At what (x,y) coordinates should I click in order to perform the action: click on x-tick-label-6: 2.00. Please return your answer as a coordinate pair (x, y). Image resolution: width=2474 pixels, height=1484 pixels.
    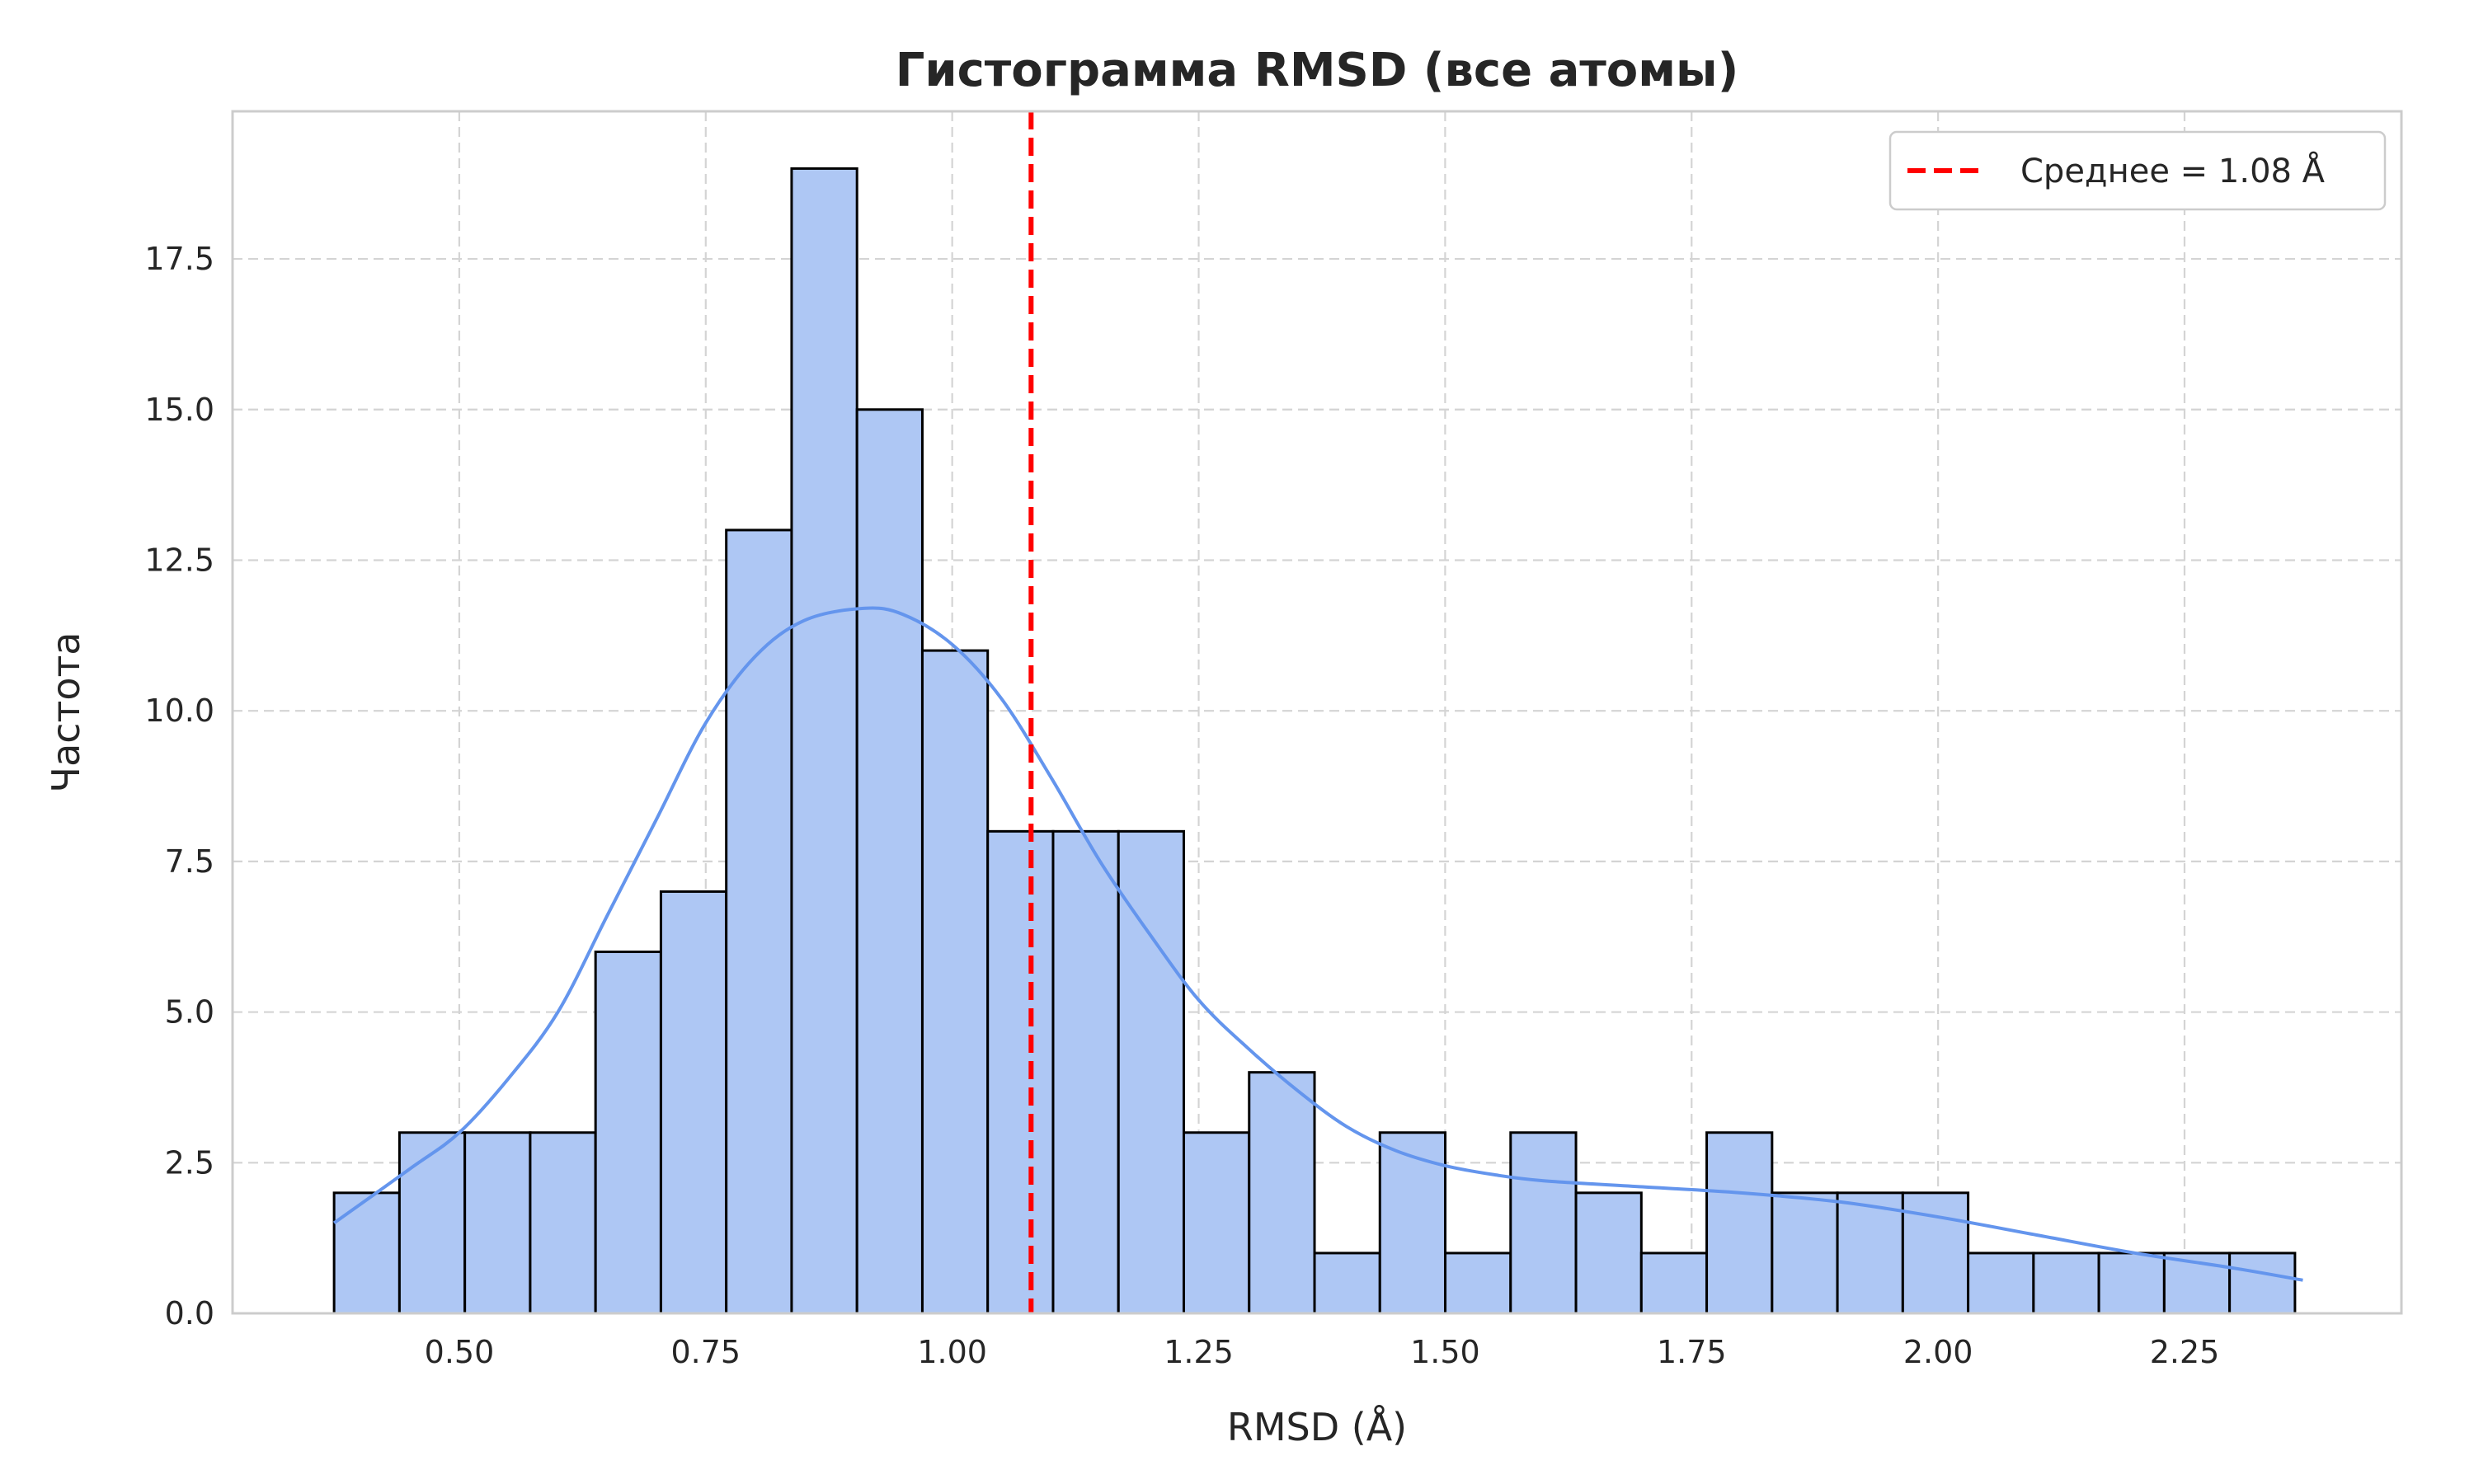
    Looking at the image, I should click on (1938, 1352).